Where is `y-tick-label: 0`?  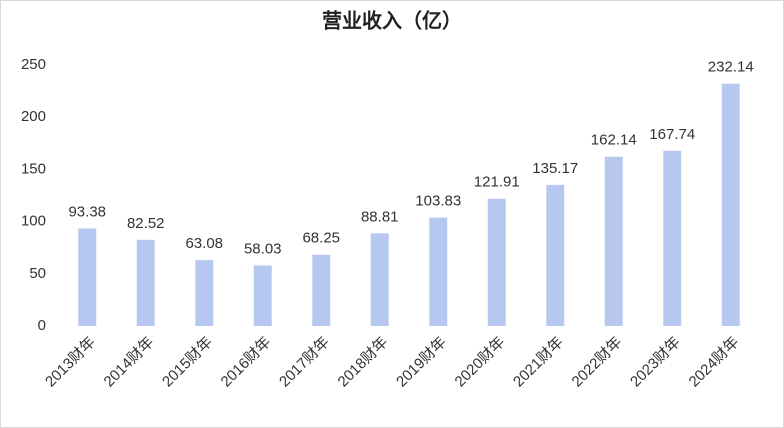
y-tick-label: 0 is located at coordinates (42, 325).